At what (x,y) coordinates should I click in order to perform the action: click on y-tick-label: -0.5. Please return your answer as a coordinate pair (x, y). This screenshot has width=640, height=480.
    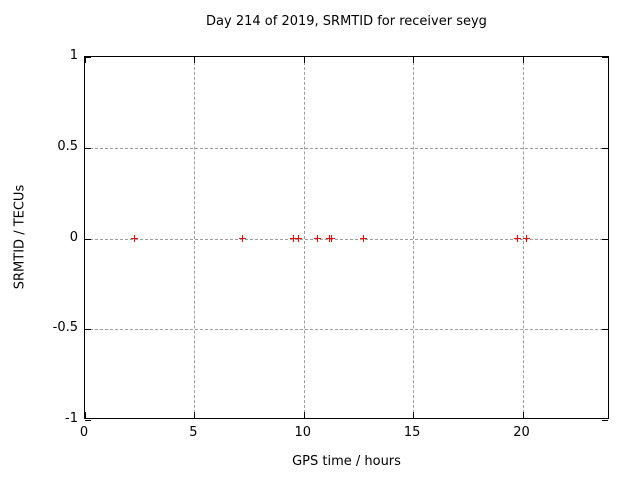
    Looking at the image, I should click on (65, 328).